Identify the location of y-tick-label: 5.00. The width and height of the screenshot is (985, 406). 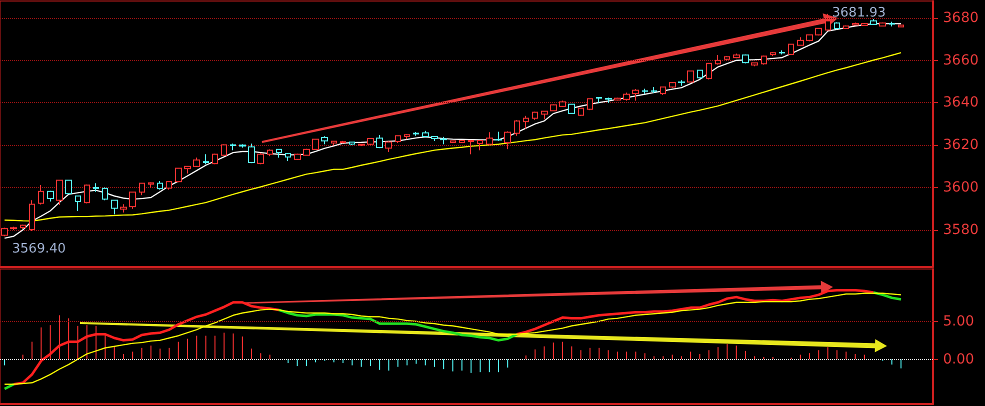
(958, 321).